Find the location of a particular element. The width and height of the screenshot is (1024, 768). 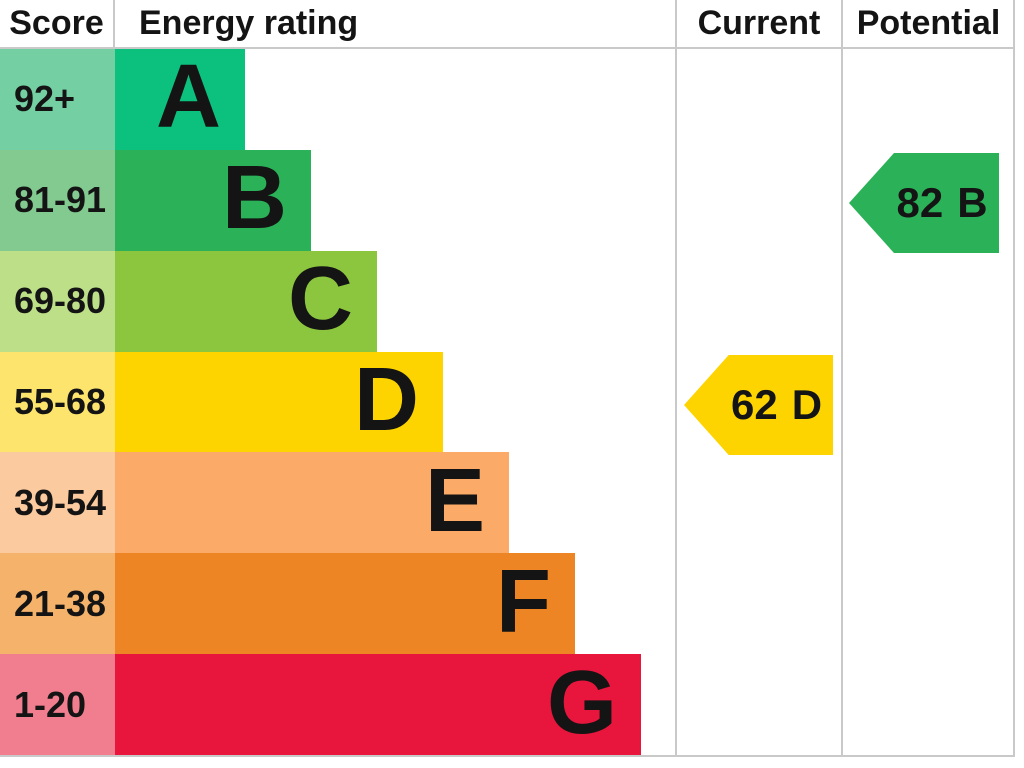

header-score: Score is located at coordinates (57, 23).